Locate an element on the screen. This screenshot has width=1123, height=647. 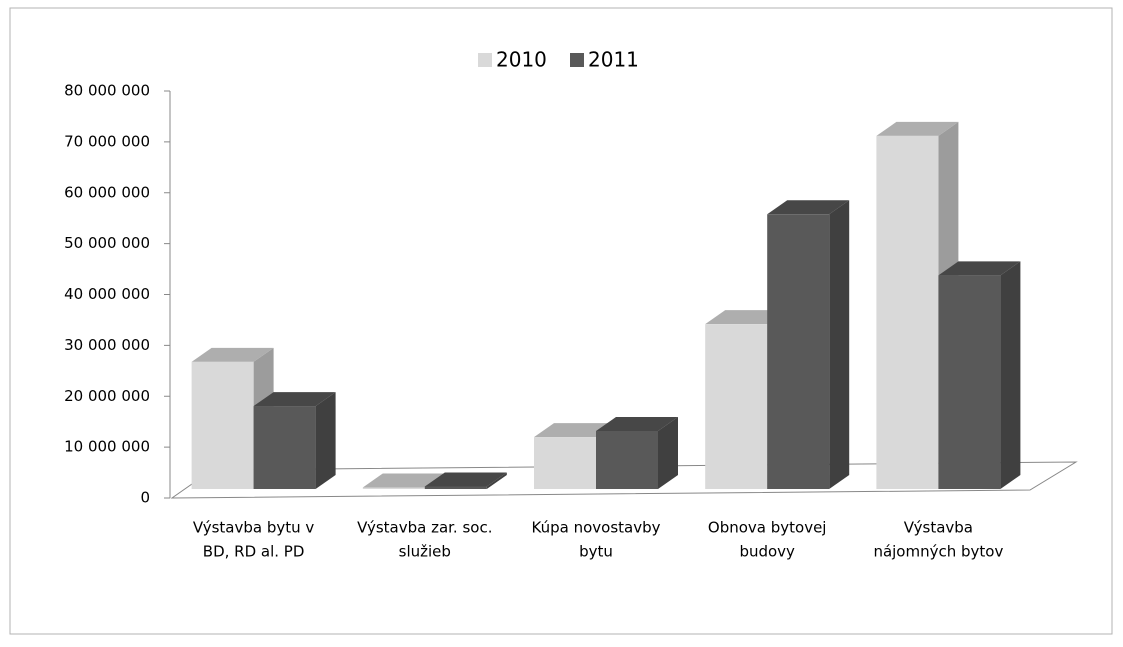
y-tick-label: 60 000 000 is located at coordinates (107, 192).